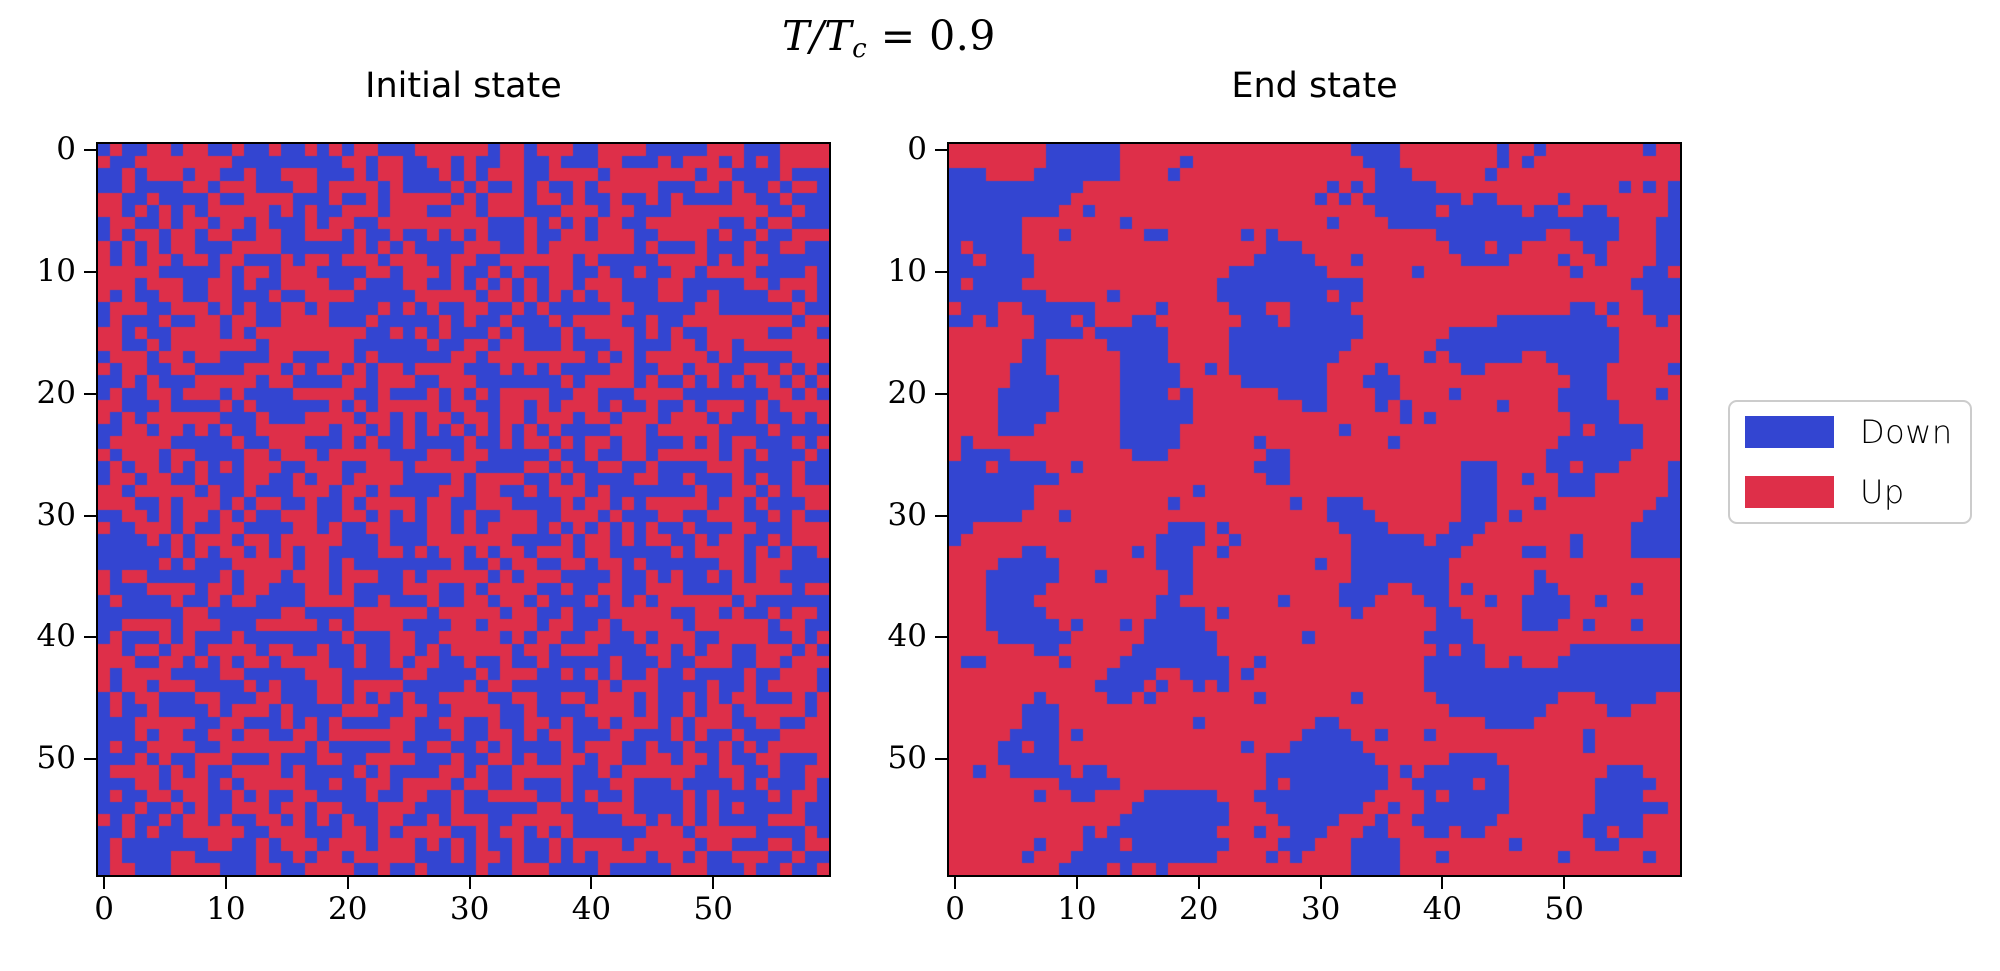 Image resolution: width=2000 pixels, height=971 pixels. What do you see at coordinates (860, 49) in the screenshot?
I see `suptitle-subscript: c` at bounding box center [860, 49].